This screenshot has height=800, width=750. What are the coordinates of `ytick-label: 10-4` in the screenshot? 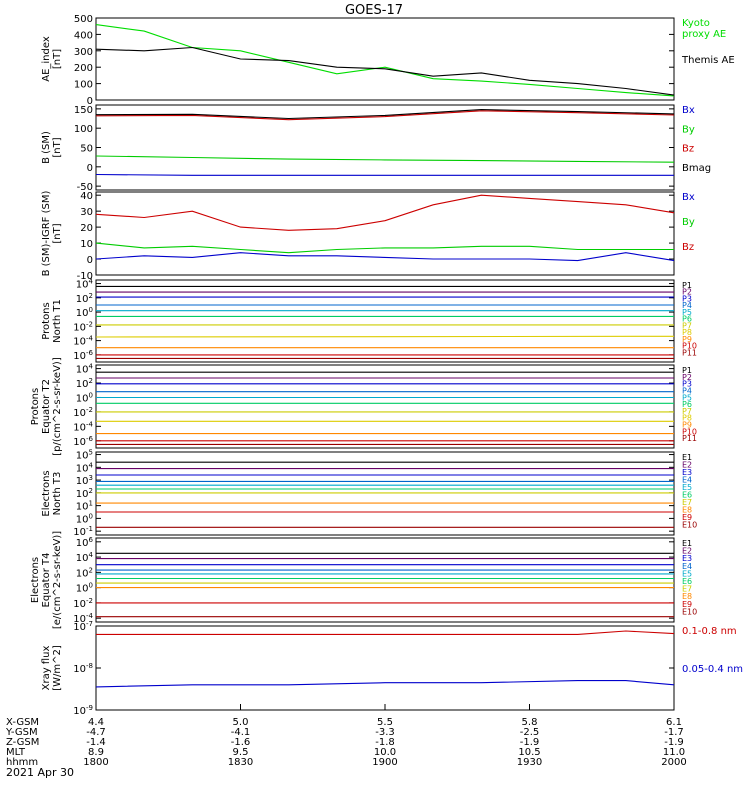 It's located at (83, 341).